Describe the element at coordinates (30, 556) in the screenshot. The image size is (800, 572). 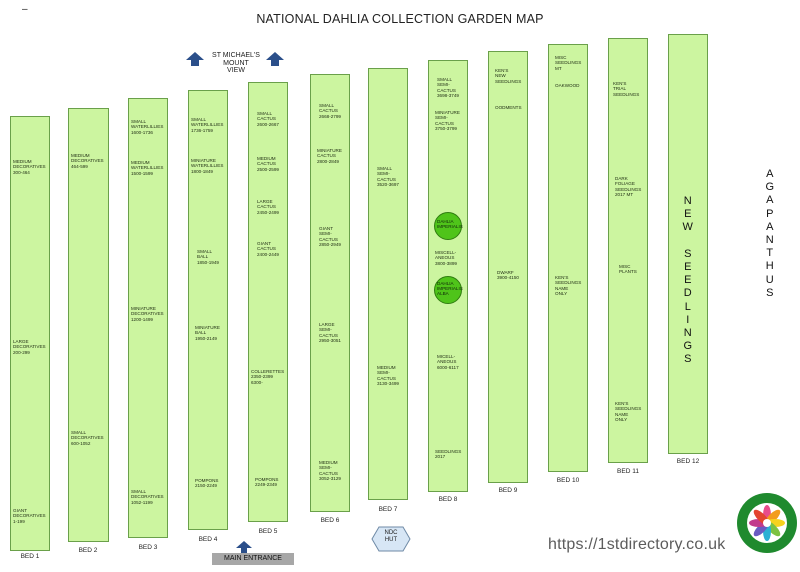
I see `bed-label: BED 1` at that location.